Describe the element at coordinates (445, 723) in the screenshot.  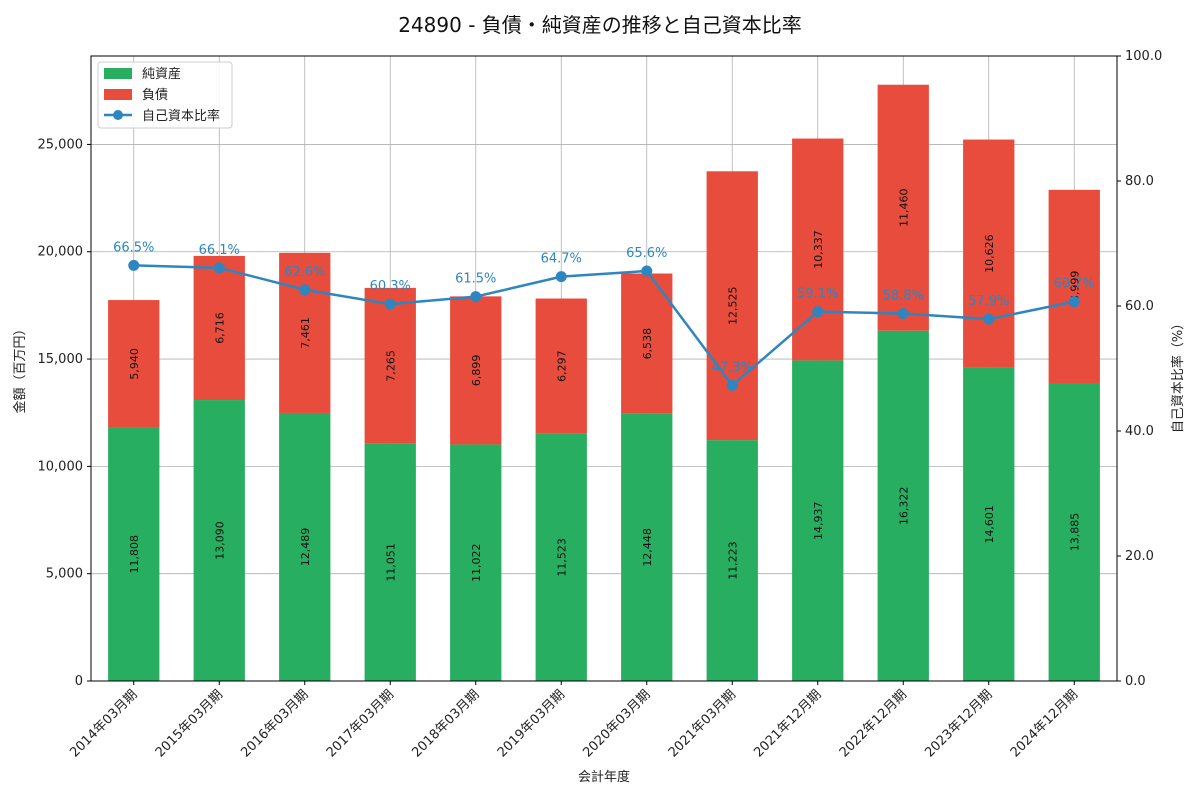
I see `x-tick-label: 2018年03月期` at that location.